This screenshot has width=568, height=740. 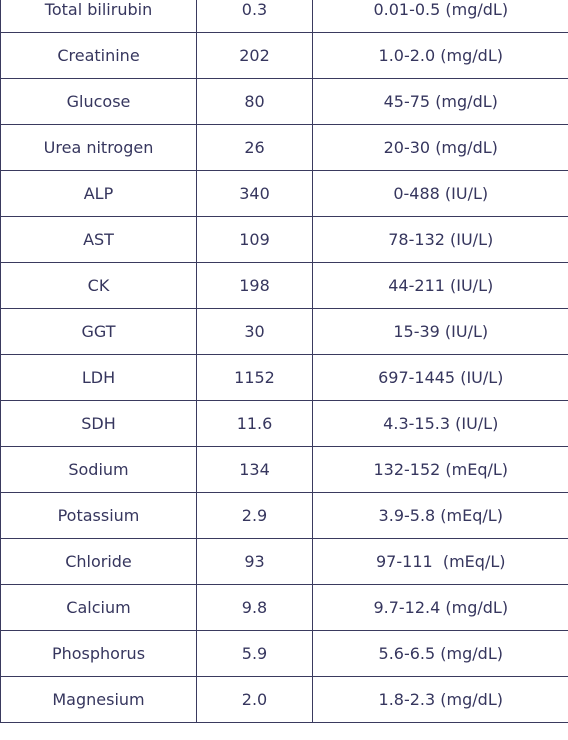 I want to click on value-cell: 2.0, so click(x=255, y=700).